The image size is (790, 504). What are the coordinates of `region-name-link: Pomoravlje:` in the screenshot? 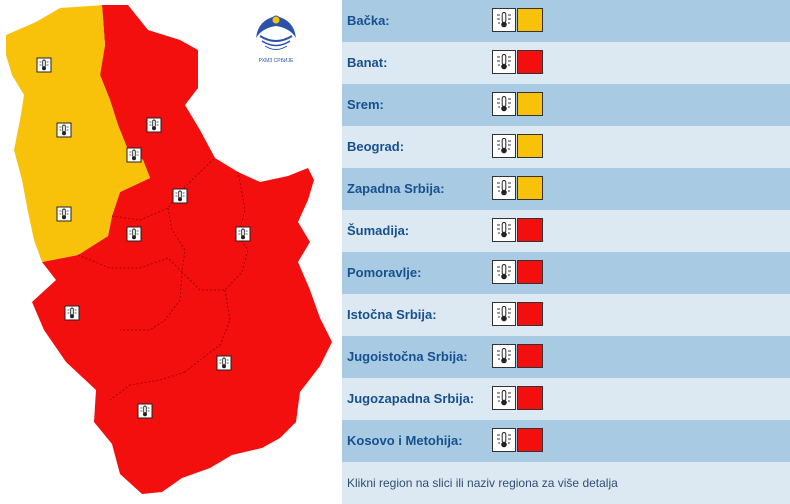 It's located at (384, 272).